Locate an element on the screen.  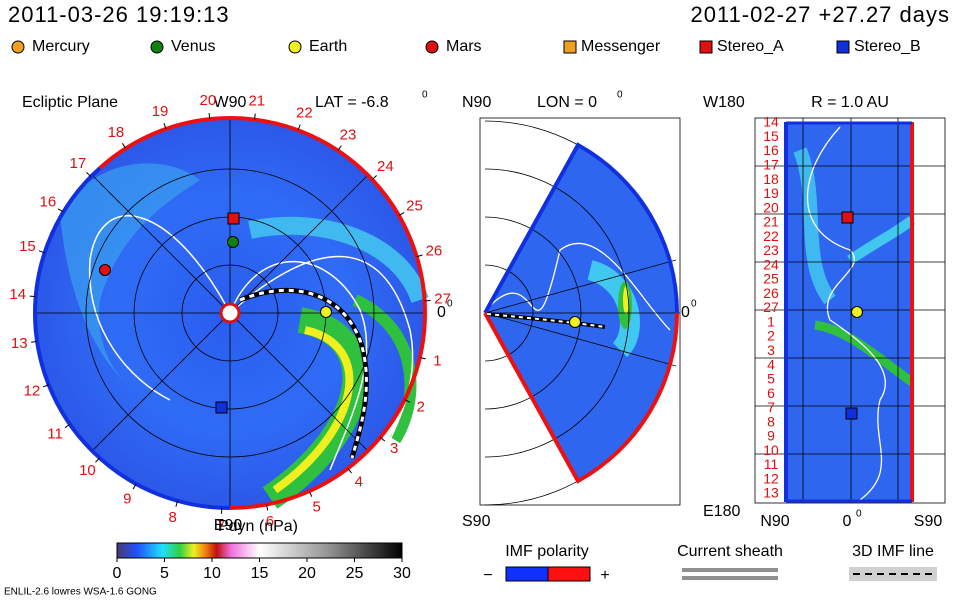
lat-label: LAT = -6.8 is located at coordinates (352, 102).